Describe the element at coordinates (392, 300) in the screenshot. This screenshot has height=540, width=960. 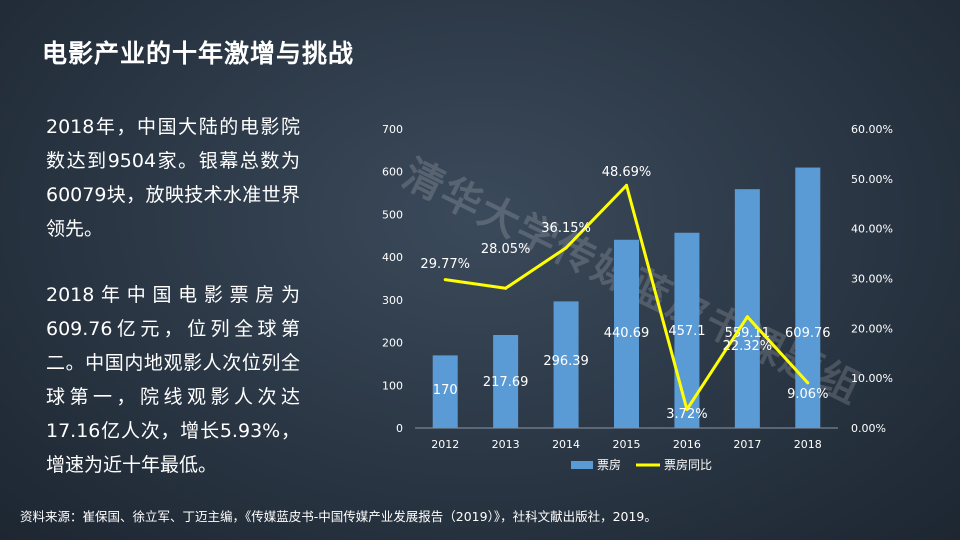
I see `y-left-tick-label: 300` at that location.